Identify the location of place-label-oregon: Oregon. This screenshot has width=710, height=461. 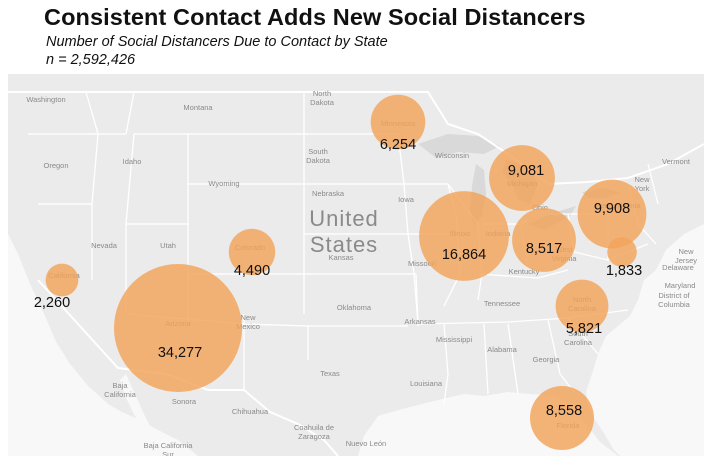
(55, 165).